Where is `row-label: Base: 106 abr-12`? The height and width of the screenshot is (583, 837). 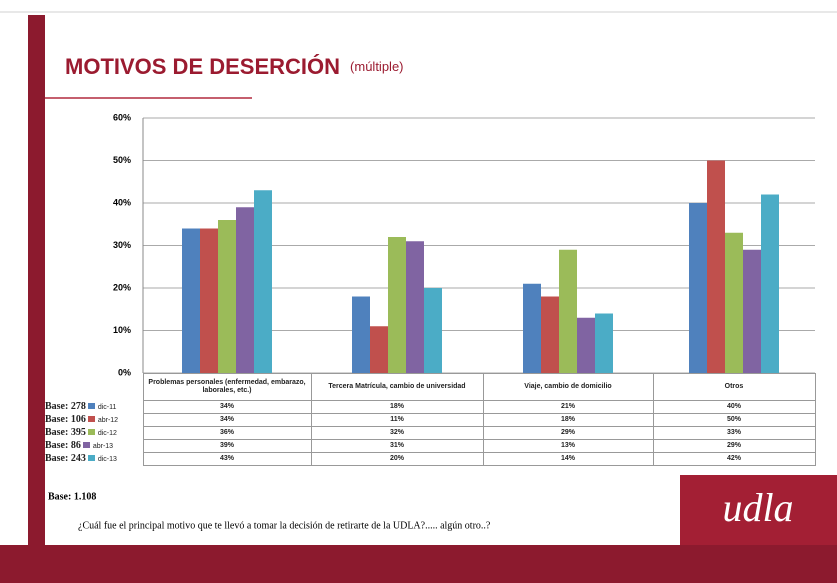
row-label: Base: 106 abr-12 is located at coordinates (94, 420).